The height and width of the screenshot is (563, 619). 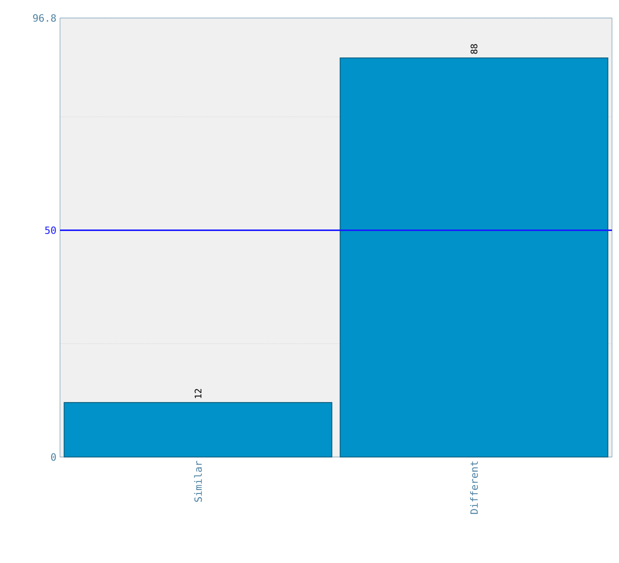 I want to click on data-label: 12, so click(x=198, y=393).